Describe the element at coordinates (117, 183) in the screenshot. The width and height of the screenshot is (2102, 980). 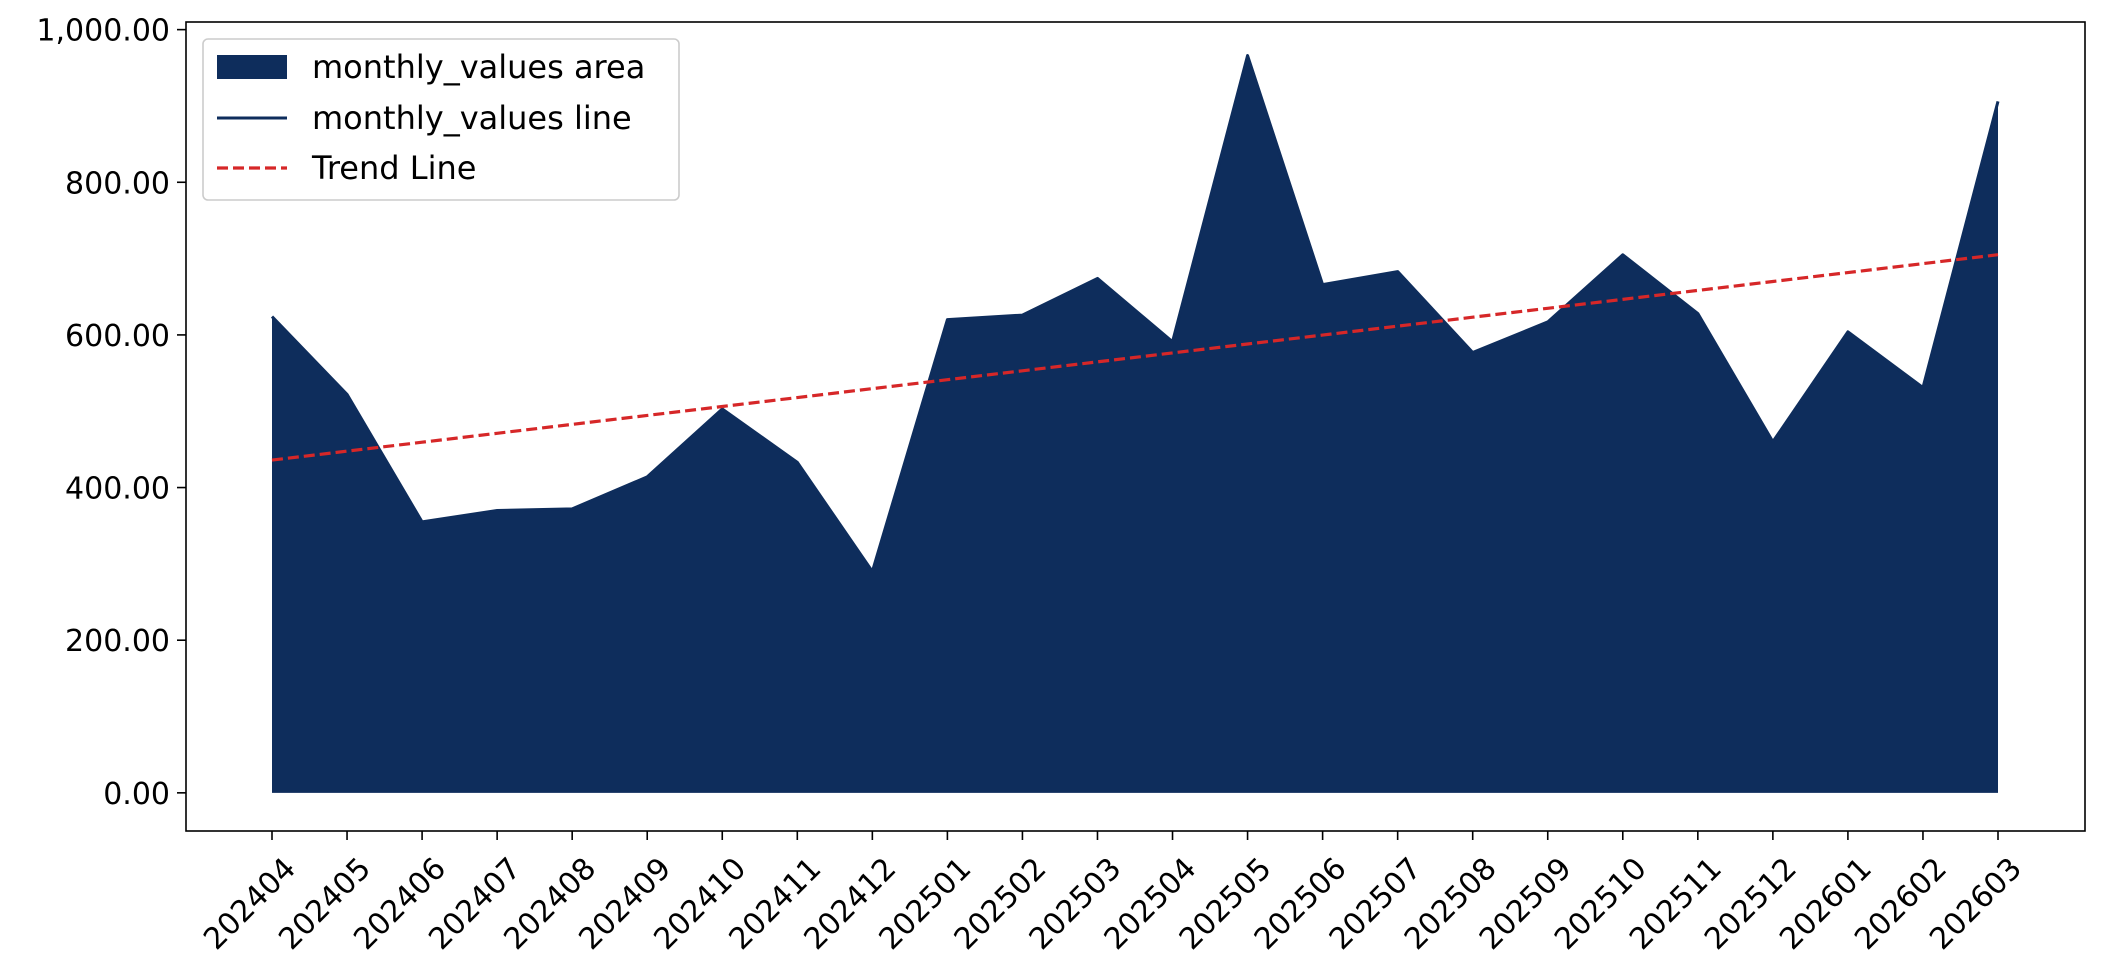
I see `y-tick-label: 800.00` at that location.